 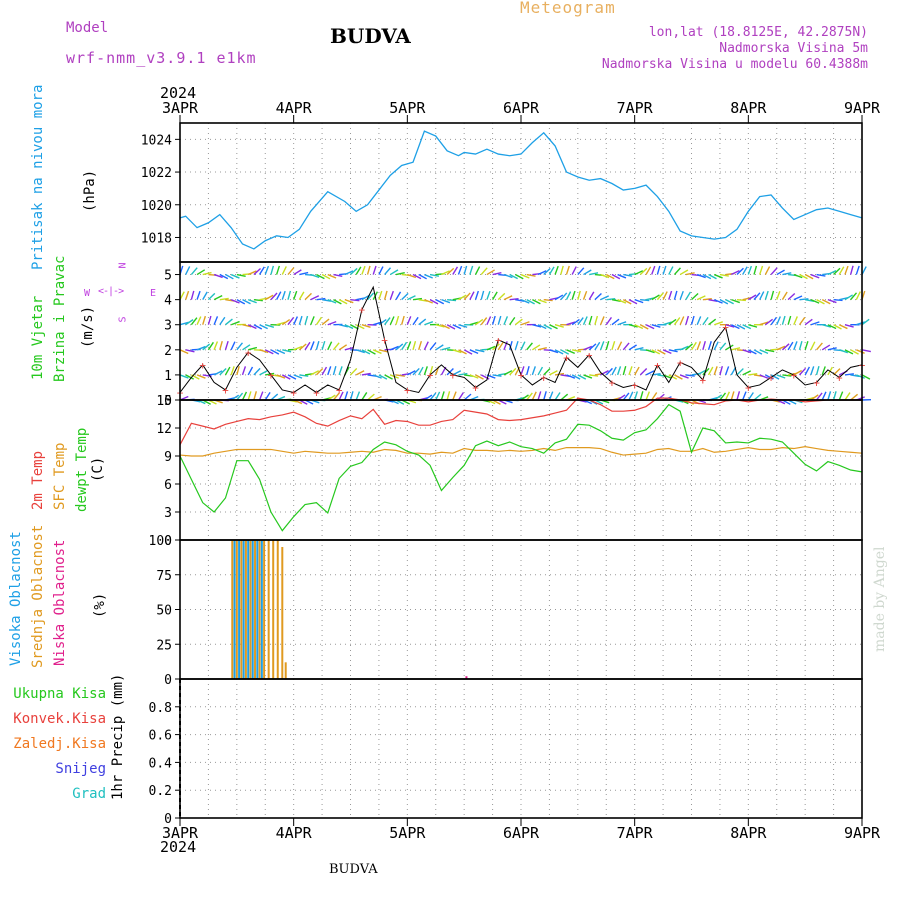 I want to click on precip-legend-frz: Zaledj.Kisa, so click(x=59, y=744).